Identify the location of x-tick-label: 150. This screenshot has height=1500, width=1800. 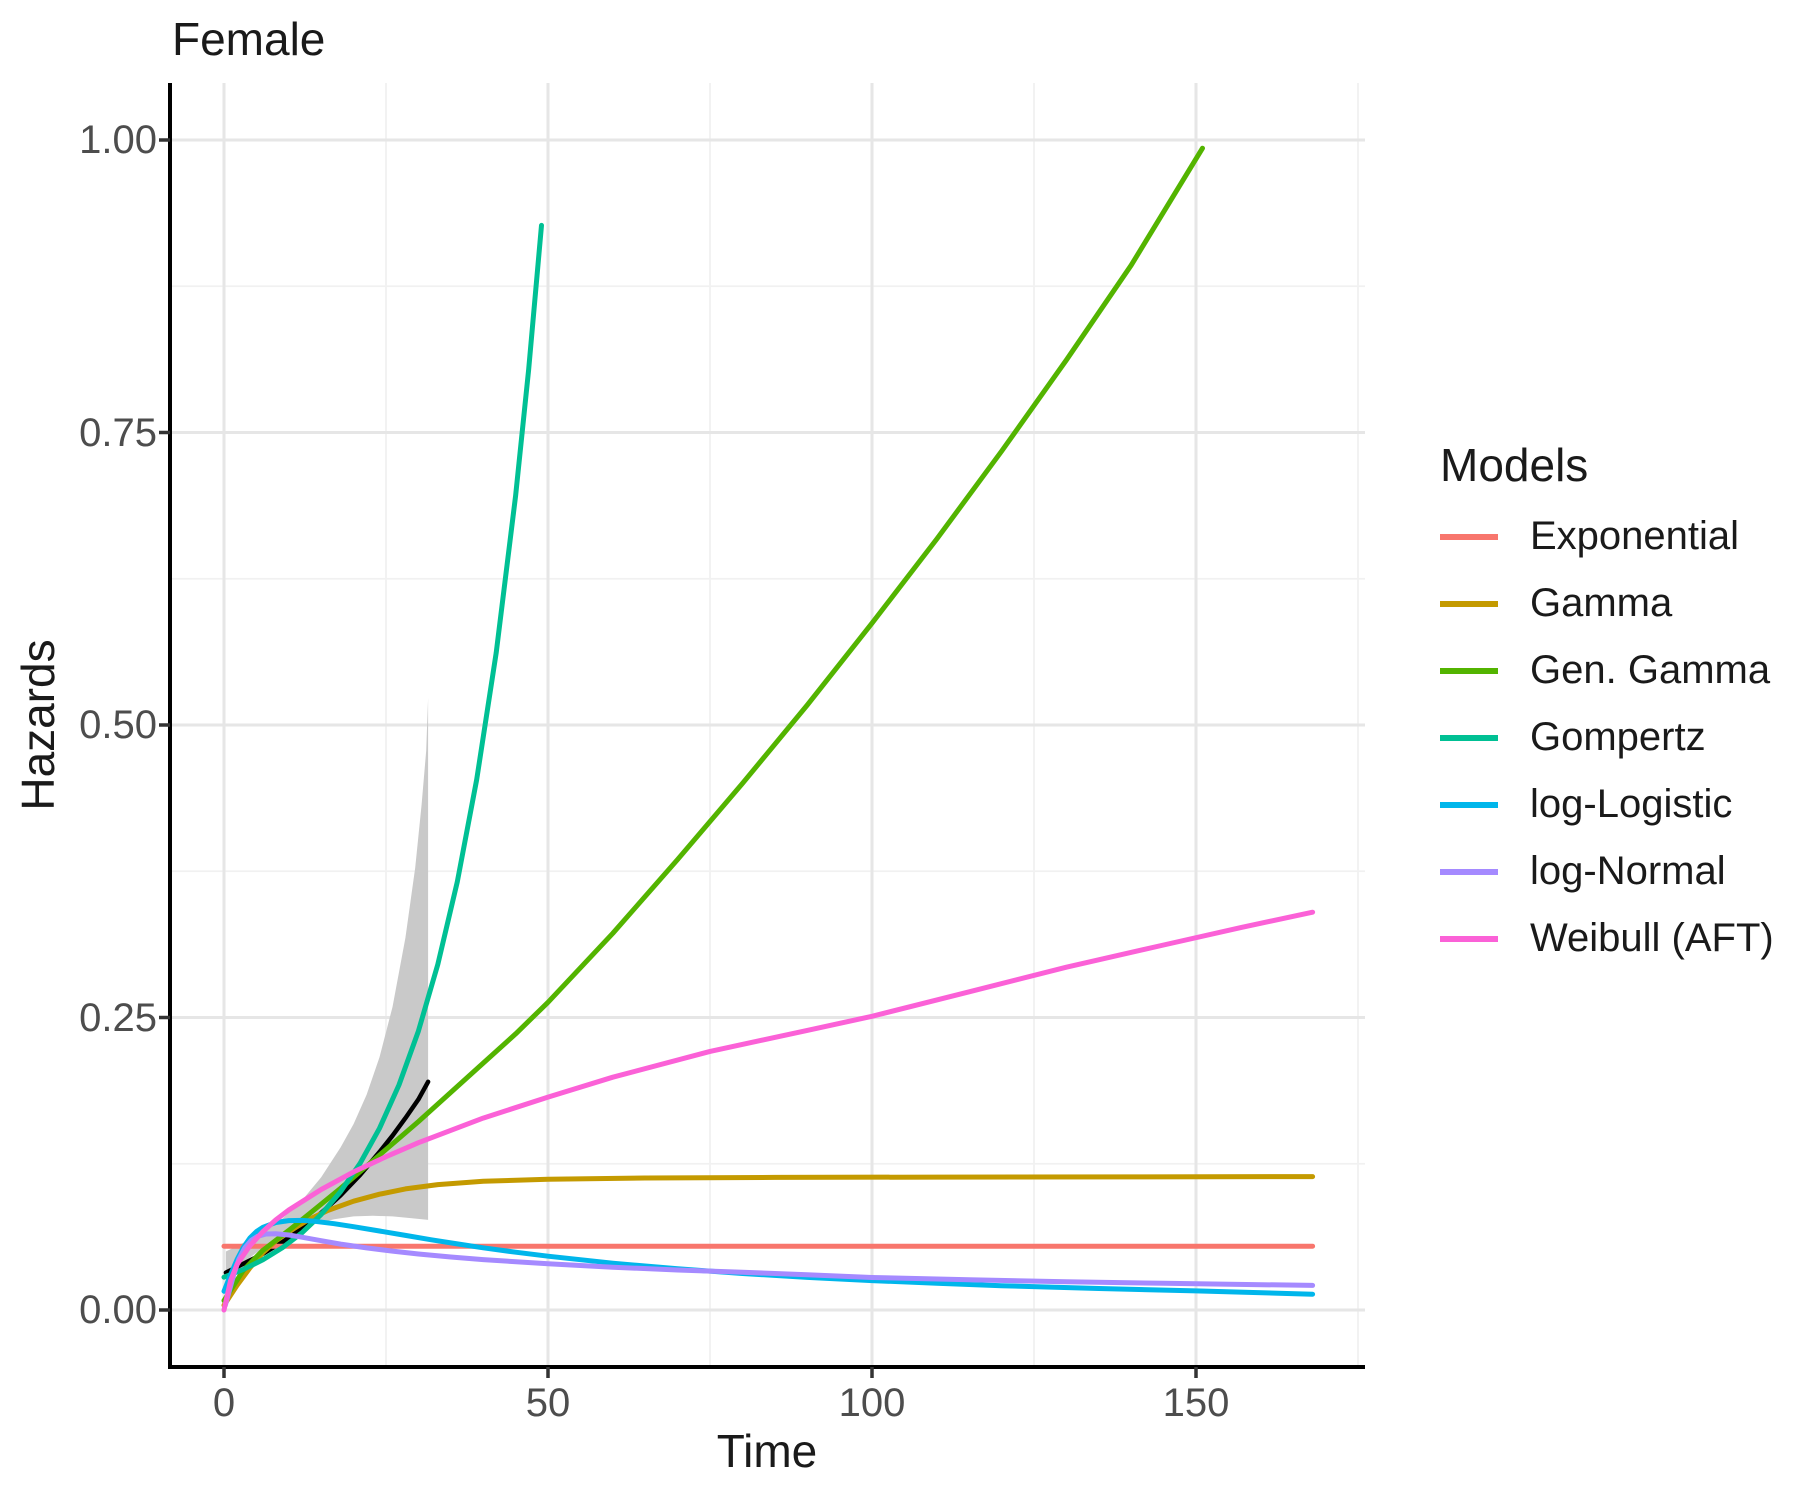
(1196, 1403).